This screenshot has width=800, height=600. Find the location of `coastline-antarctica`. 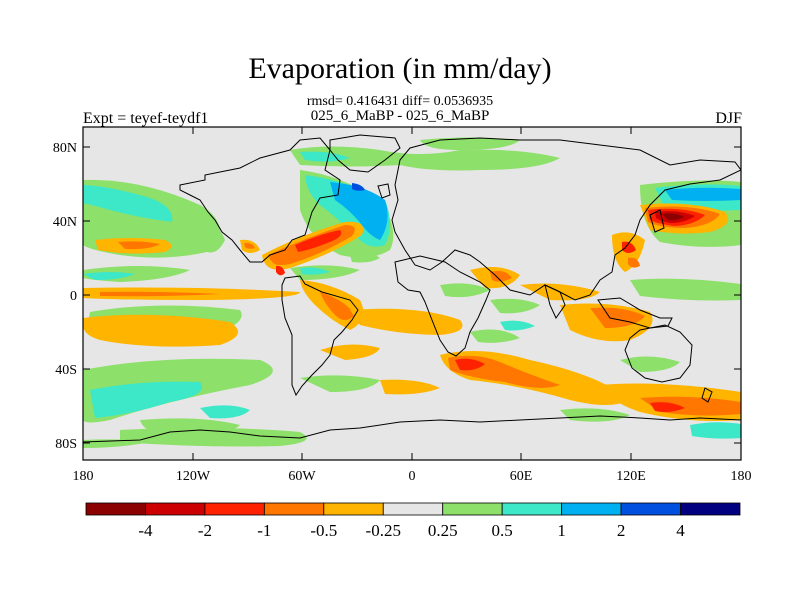

coastline-antarctica is located at coordinates (412, 429).